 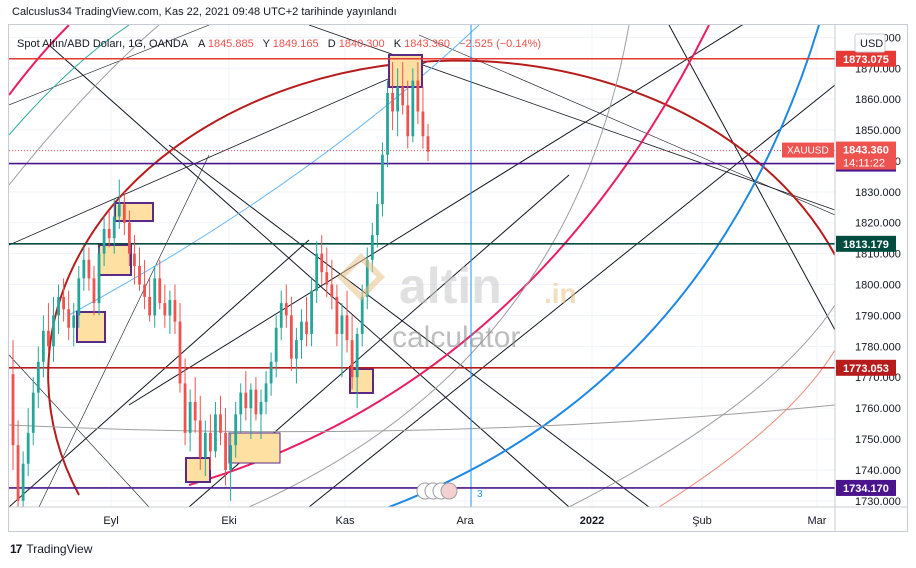 What do you see at coordinates (464, 521) in the screenshot?
I see `time-axis: Eyl Eki Kas Ara 2022 Şub Mar` at bounding box center [464, 521].